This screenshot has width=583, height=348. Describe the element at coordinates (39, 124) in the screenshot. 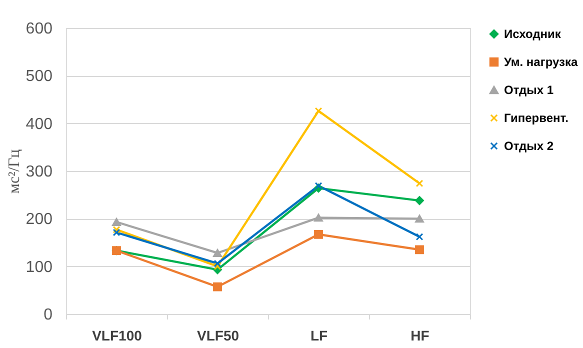

I see `y-tick-label: 400` at that location.